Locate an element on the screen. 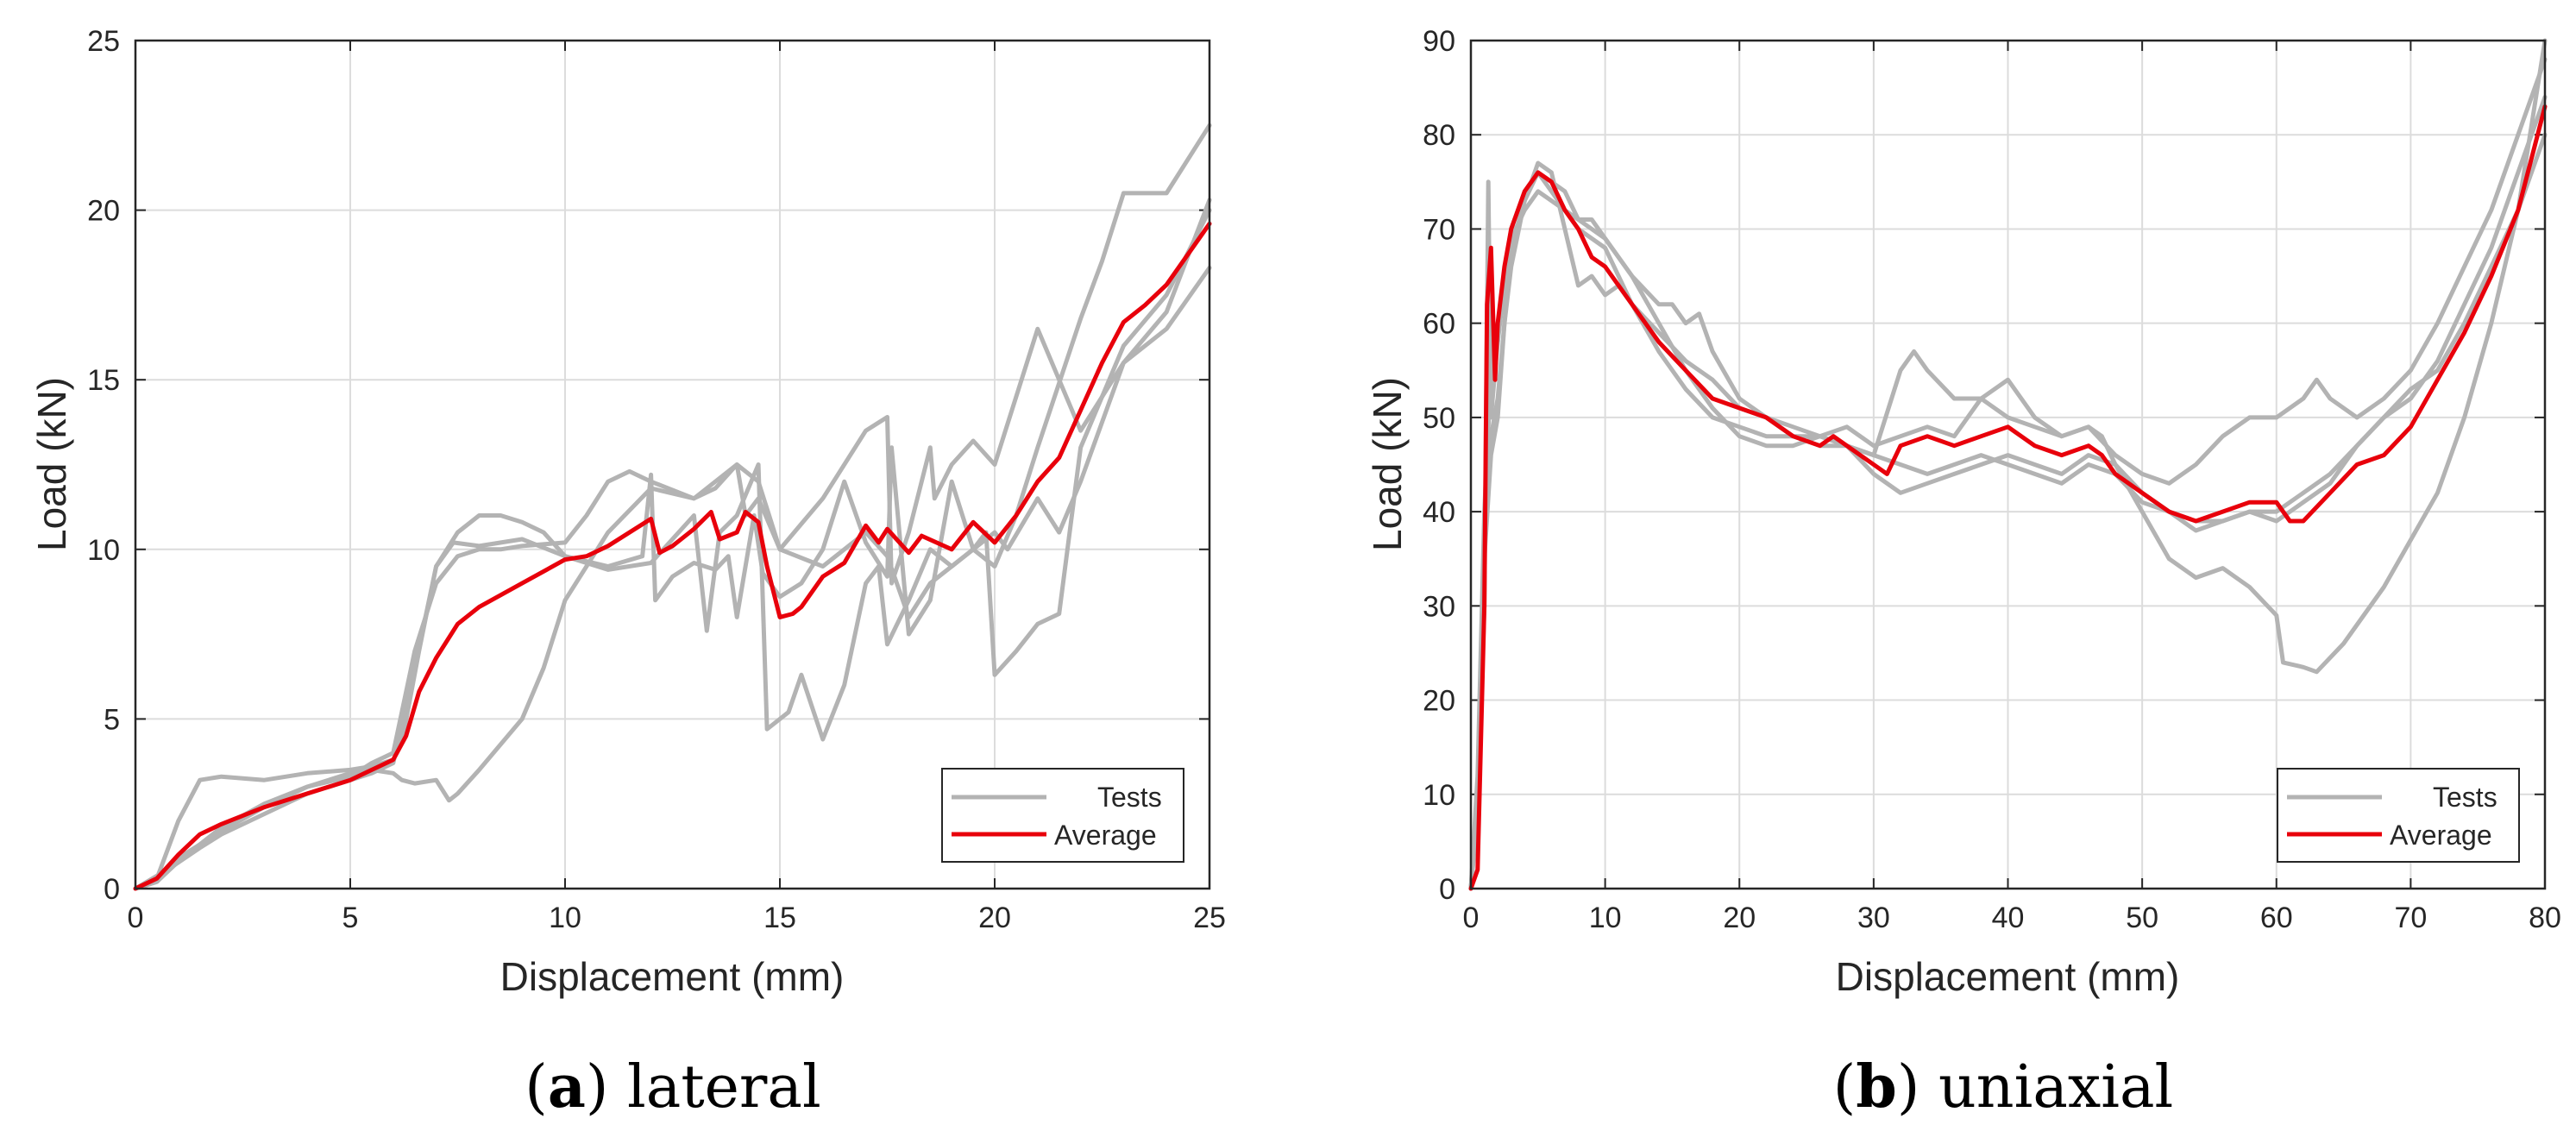 This screenshot has width=2576, height=1131. caption-text-a: lateral is located at coordinates (724, 1087).